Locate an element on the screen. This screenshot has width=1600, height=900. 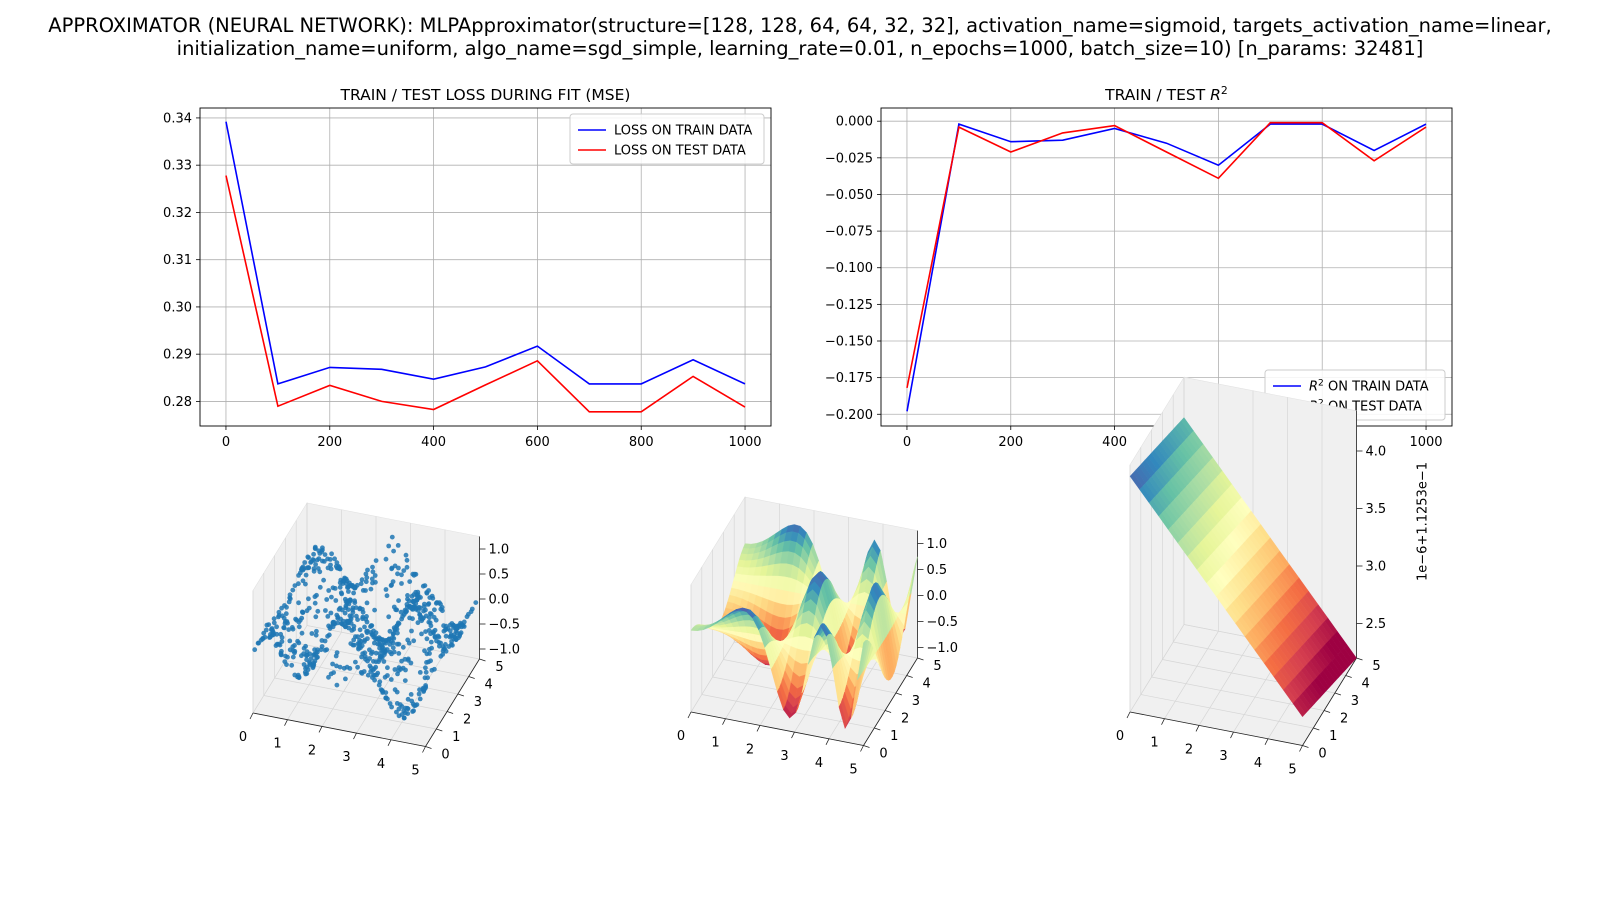
y-tick-label: 5 is located at coordinates (937, 666).